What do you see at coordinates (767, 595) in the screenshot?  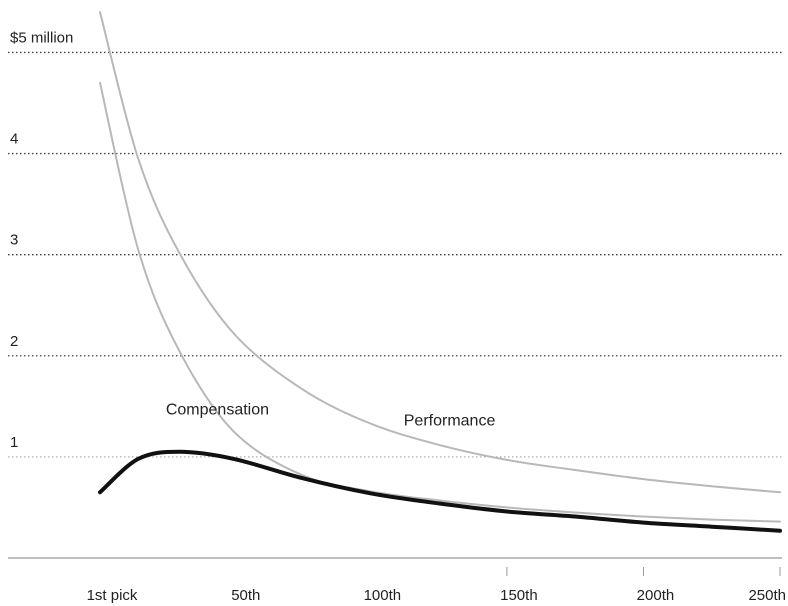 I see `x-tick-label-250: 250th` at bounding box center [767, 595].